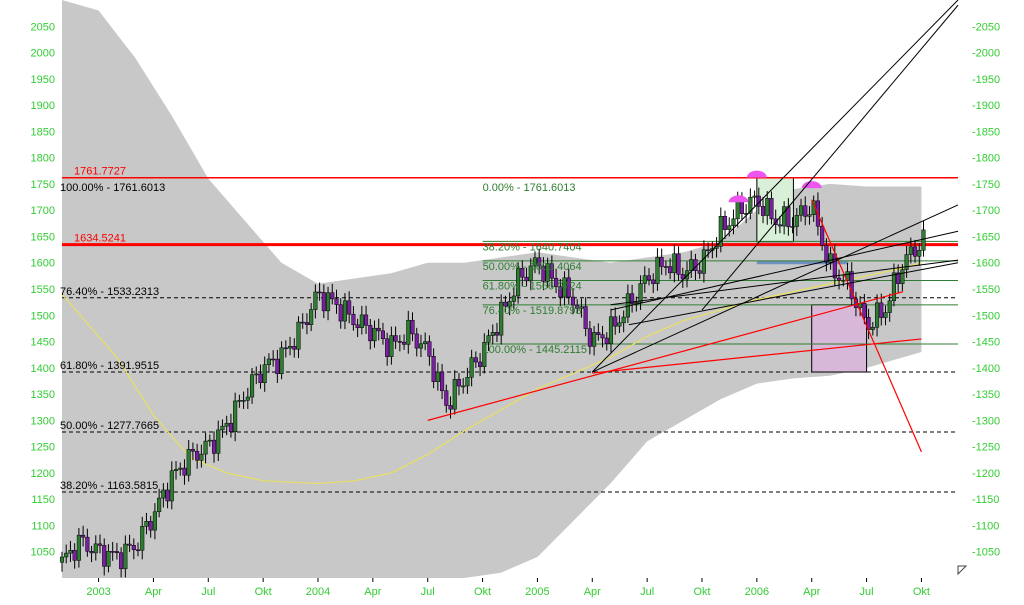 The image size is (1024, 605). What do you see at coordinates (532, 287) in the screenshot?
I see `fib-right-label: 61.80% - 1566.0724` at bounding box center [532, 287].